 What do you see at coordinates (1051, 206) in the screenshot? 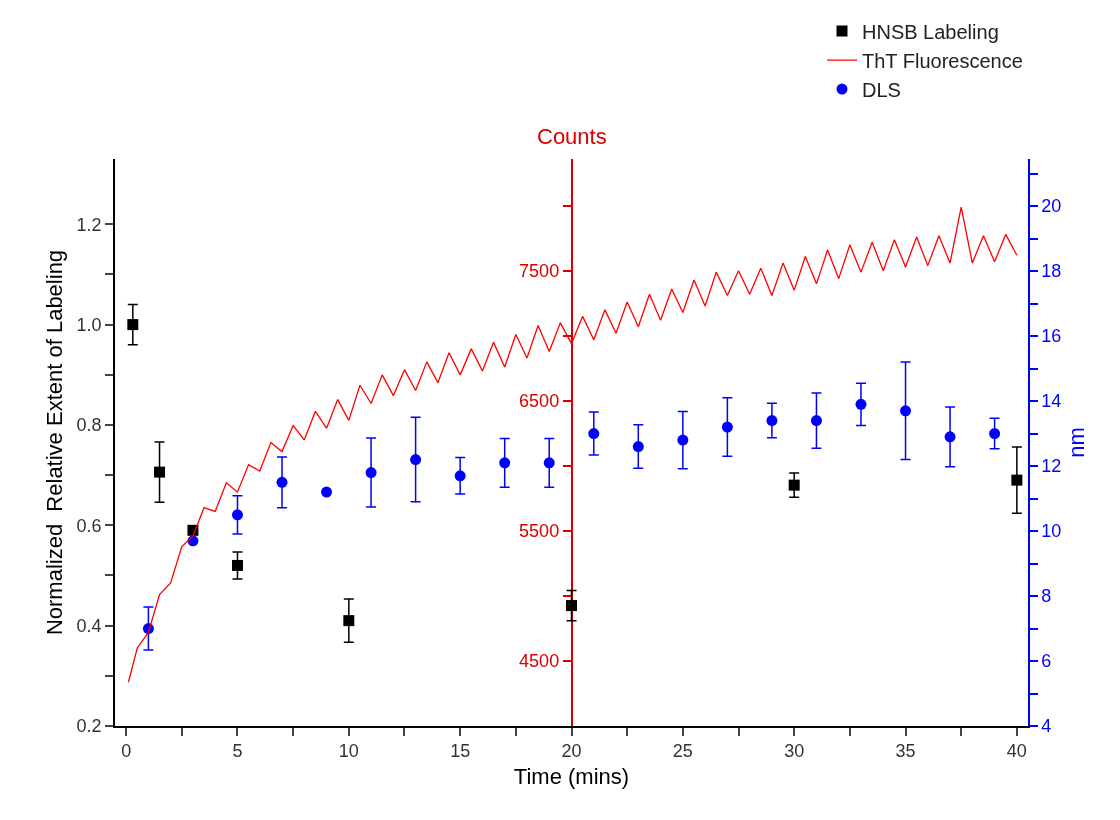
I see `y2-tick-label: 20` at bounding box center [1051, 206].